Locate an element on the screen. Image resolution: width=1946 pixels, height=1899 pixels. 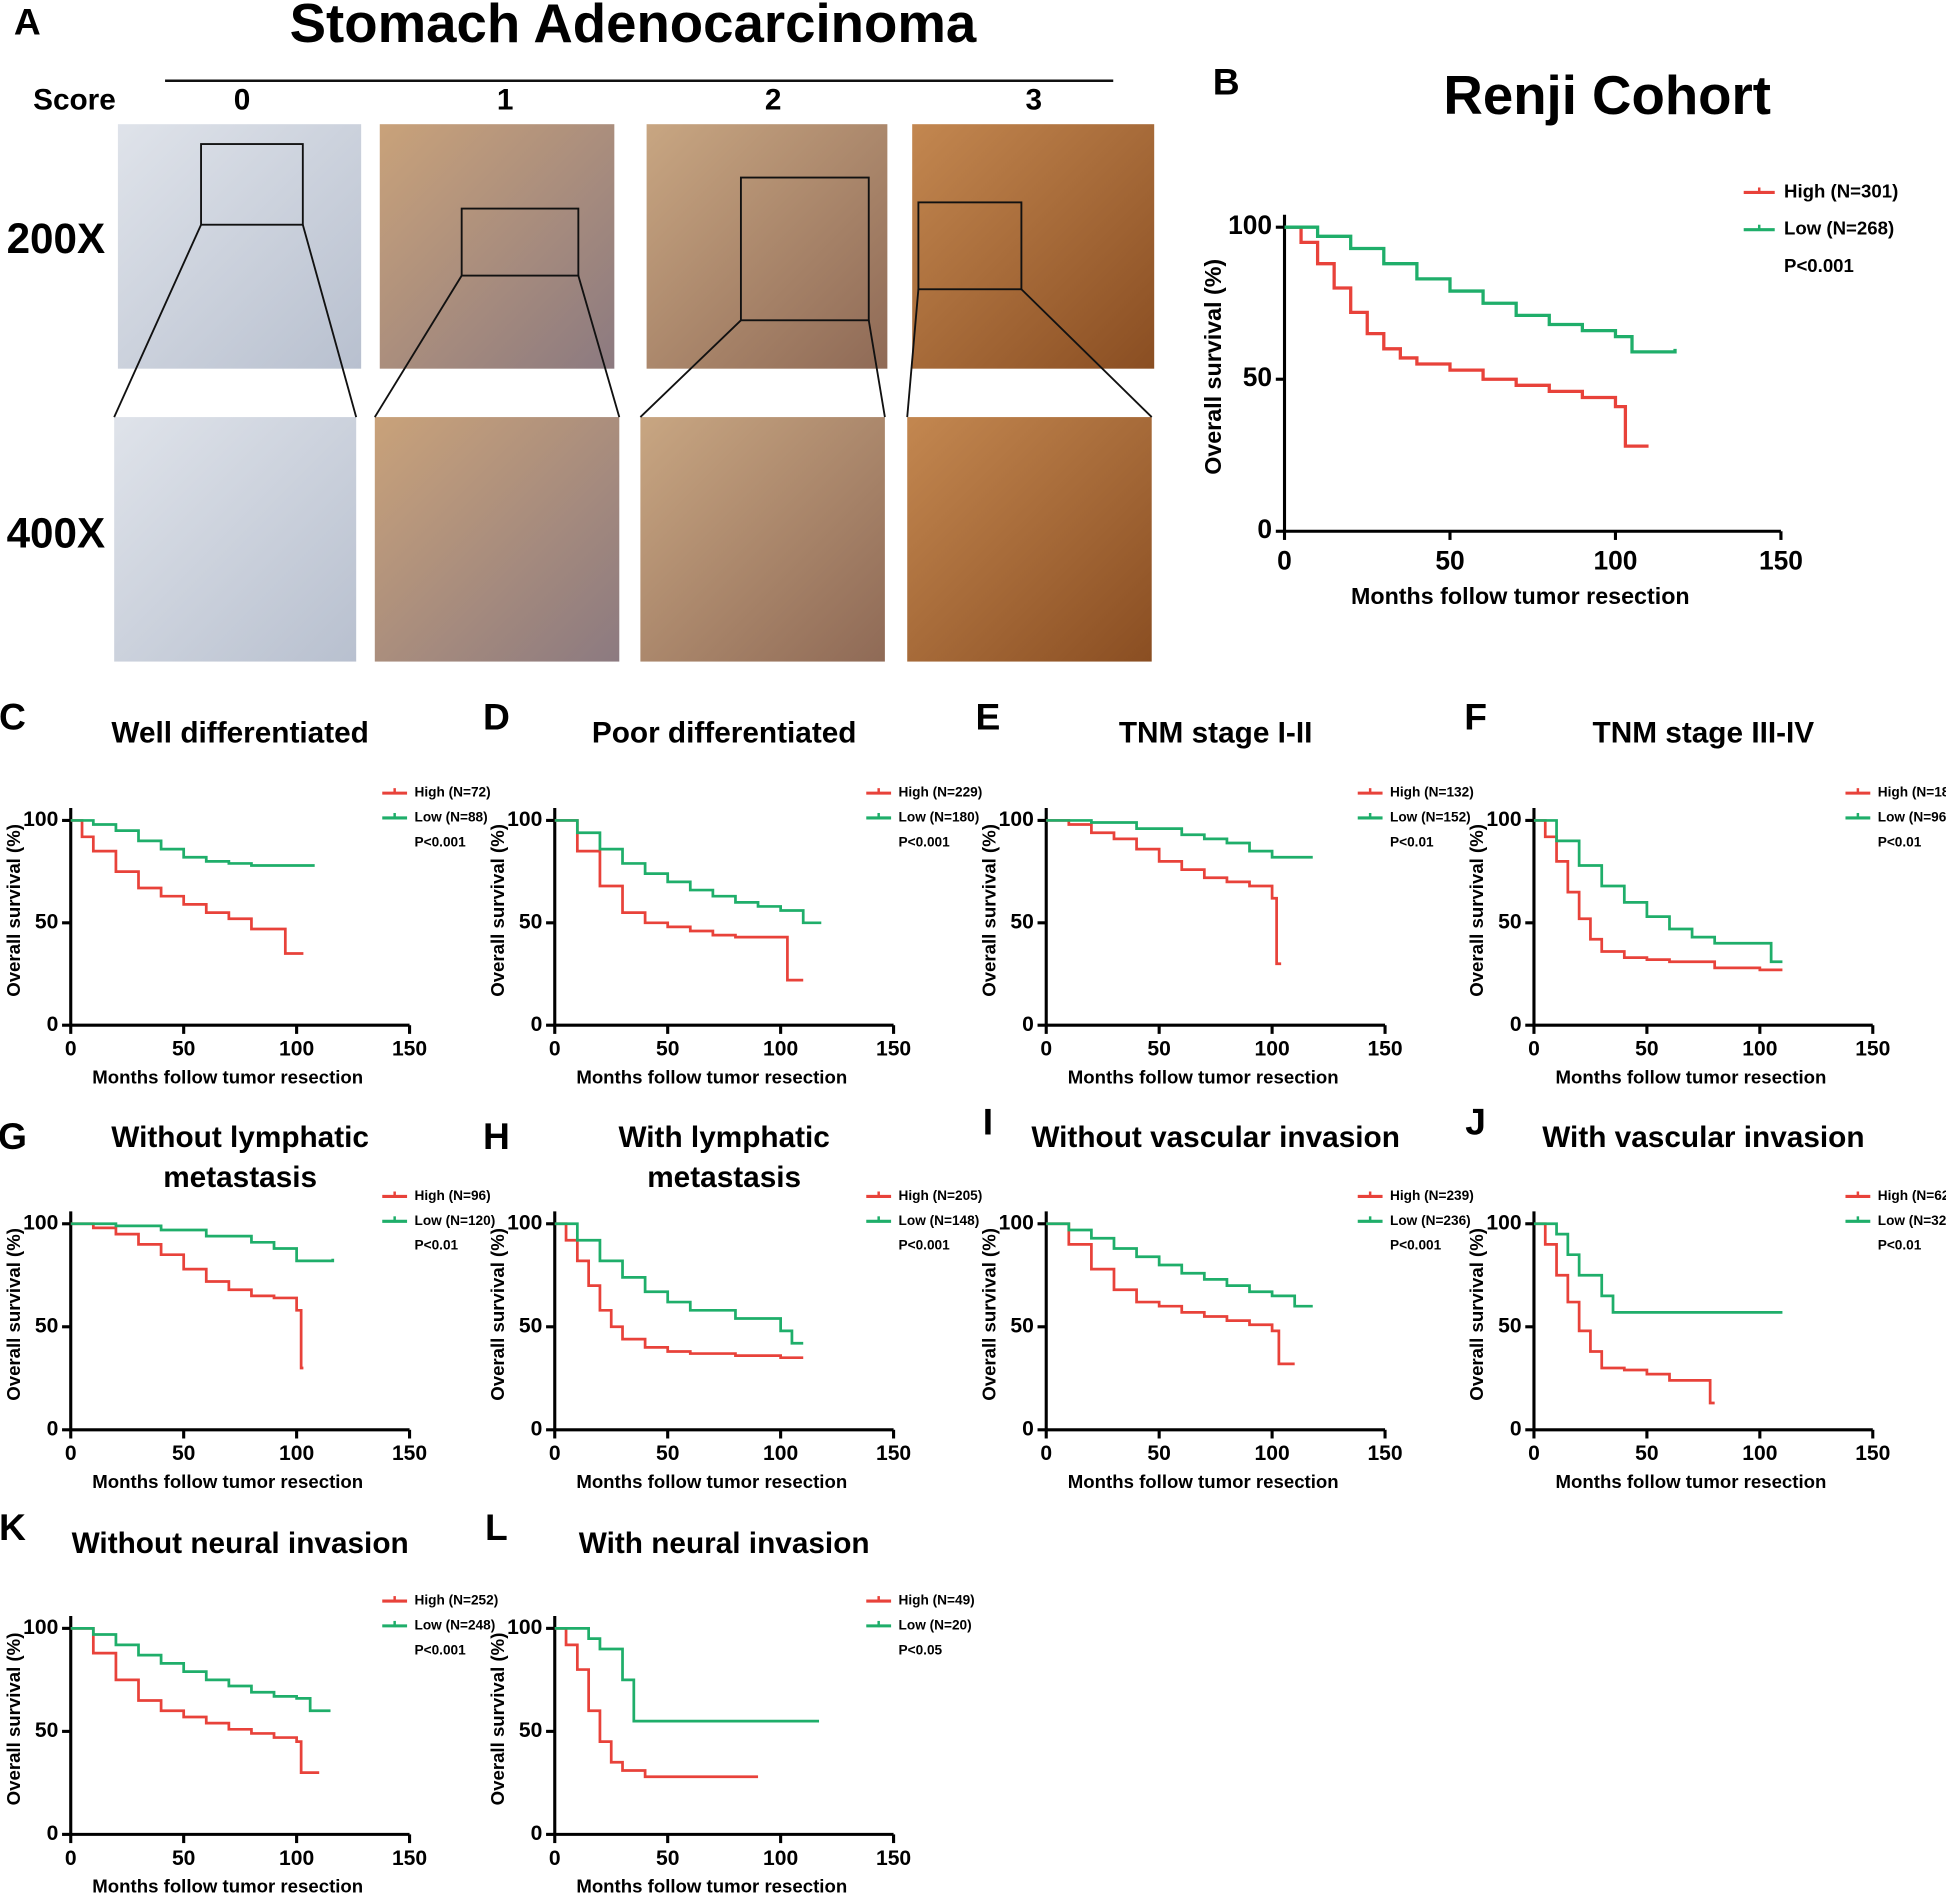
chart-title: With vascular invasion is located at coordinates (1703, 1137).